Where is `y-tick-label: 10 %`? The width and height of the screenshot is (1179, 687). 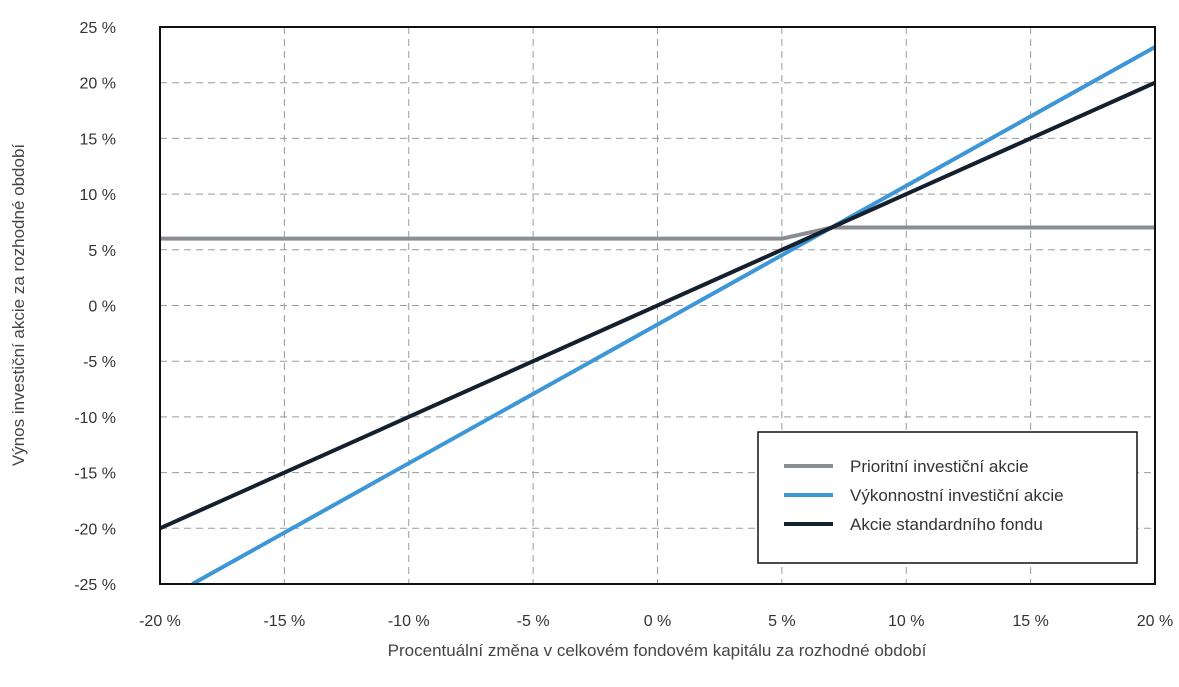 y-tick-label: 10 % is located at coordinates (98, 195).